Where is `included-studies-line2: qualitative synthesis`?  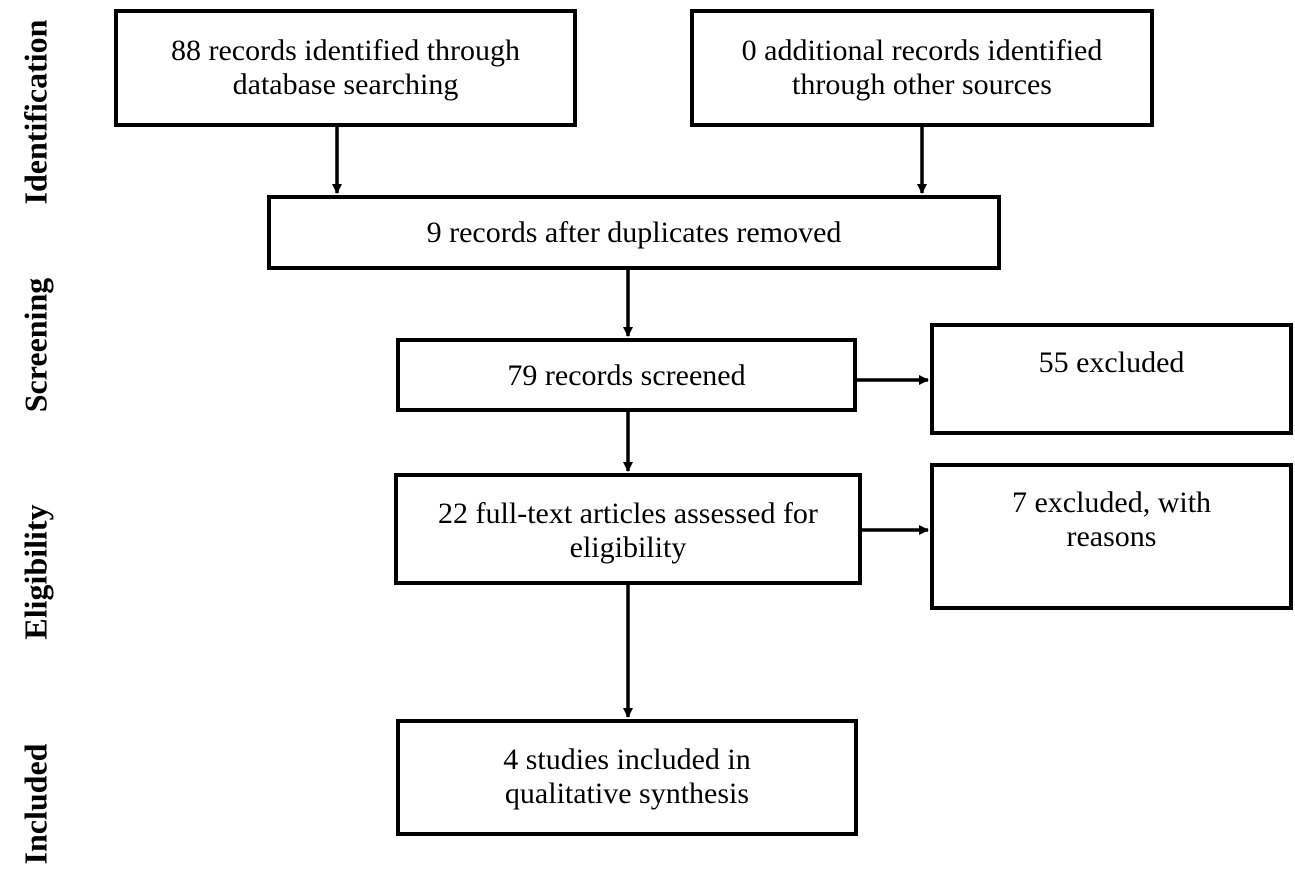
included-studies-line2: qualitative synthesis is located at coordinates (627, 793).